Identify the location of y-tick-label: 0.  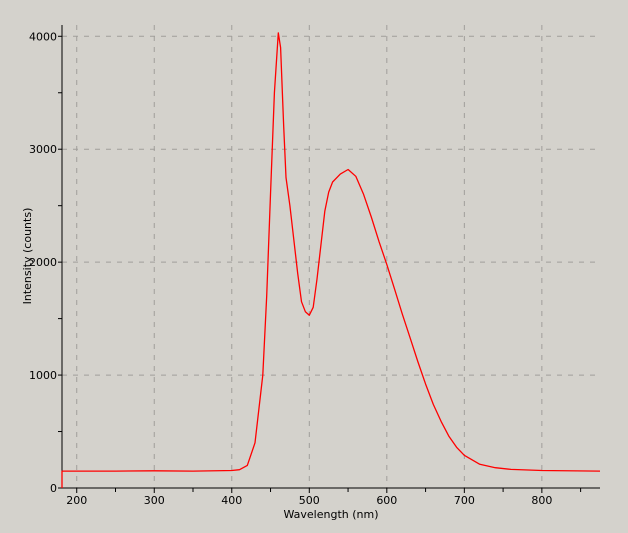
(53, 488).